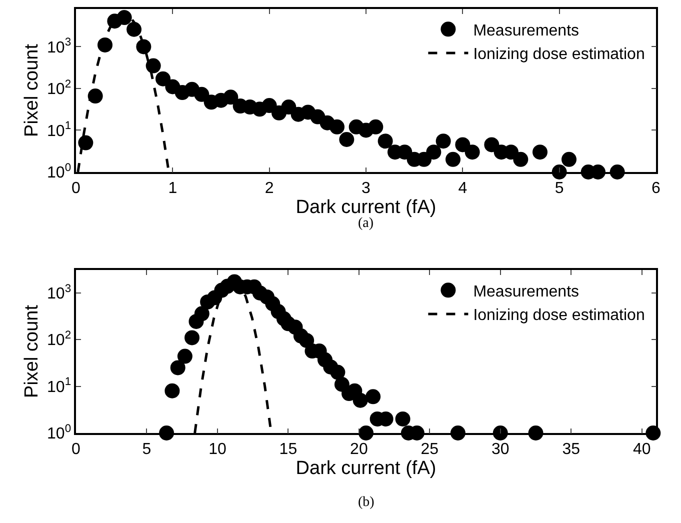 This screenshot has height=523, width=681. What do you see at coordinates (641, 449) in the screenshot?
I see `x-tick-label: 40` at bounding box center [641, 449].